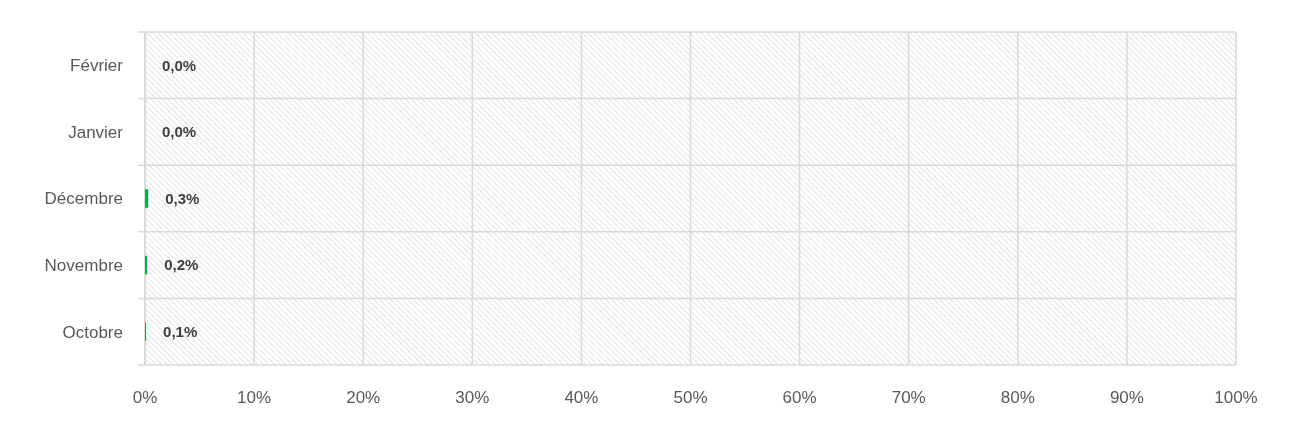  Describe the element at coordinates (182, 198) in the screenshot. I see `data-label: 0,3%` at that location.